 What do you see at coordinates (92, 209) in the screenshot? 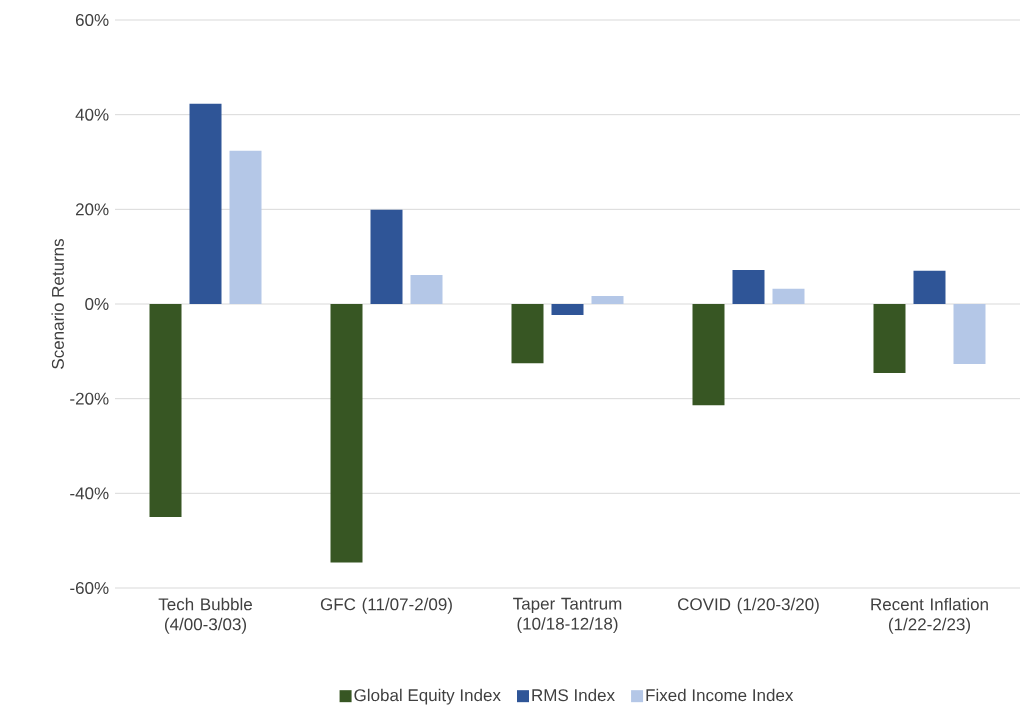
I see `y-tick-label: 20%` at bounding box center [92, 209].